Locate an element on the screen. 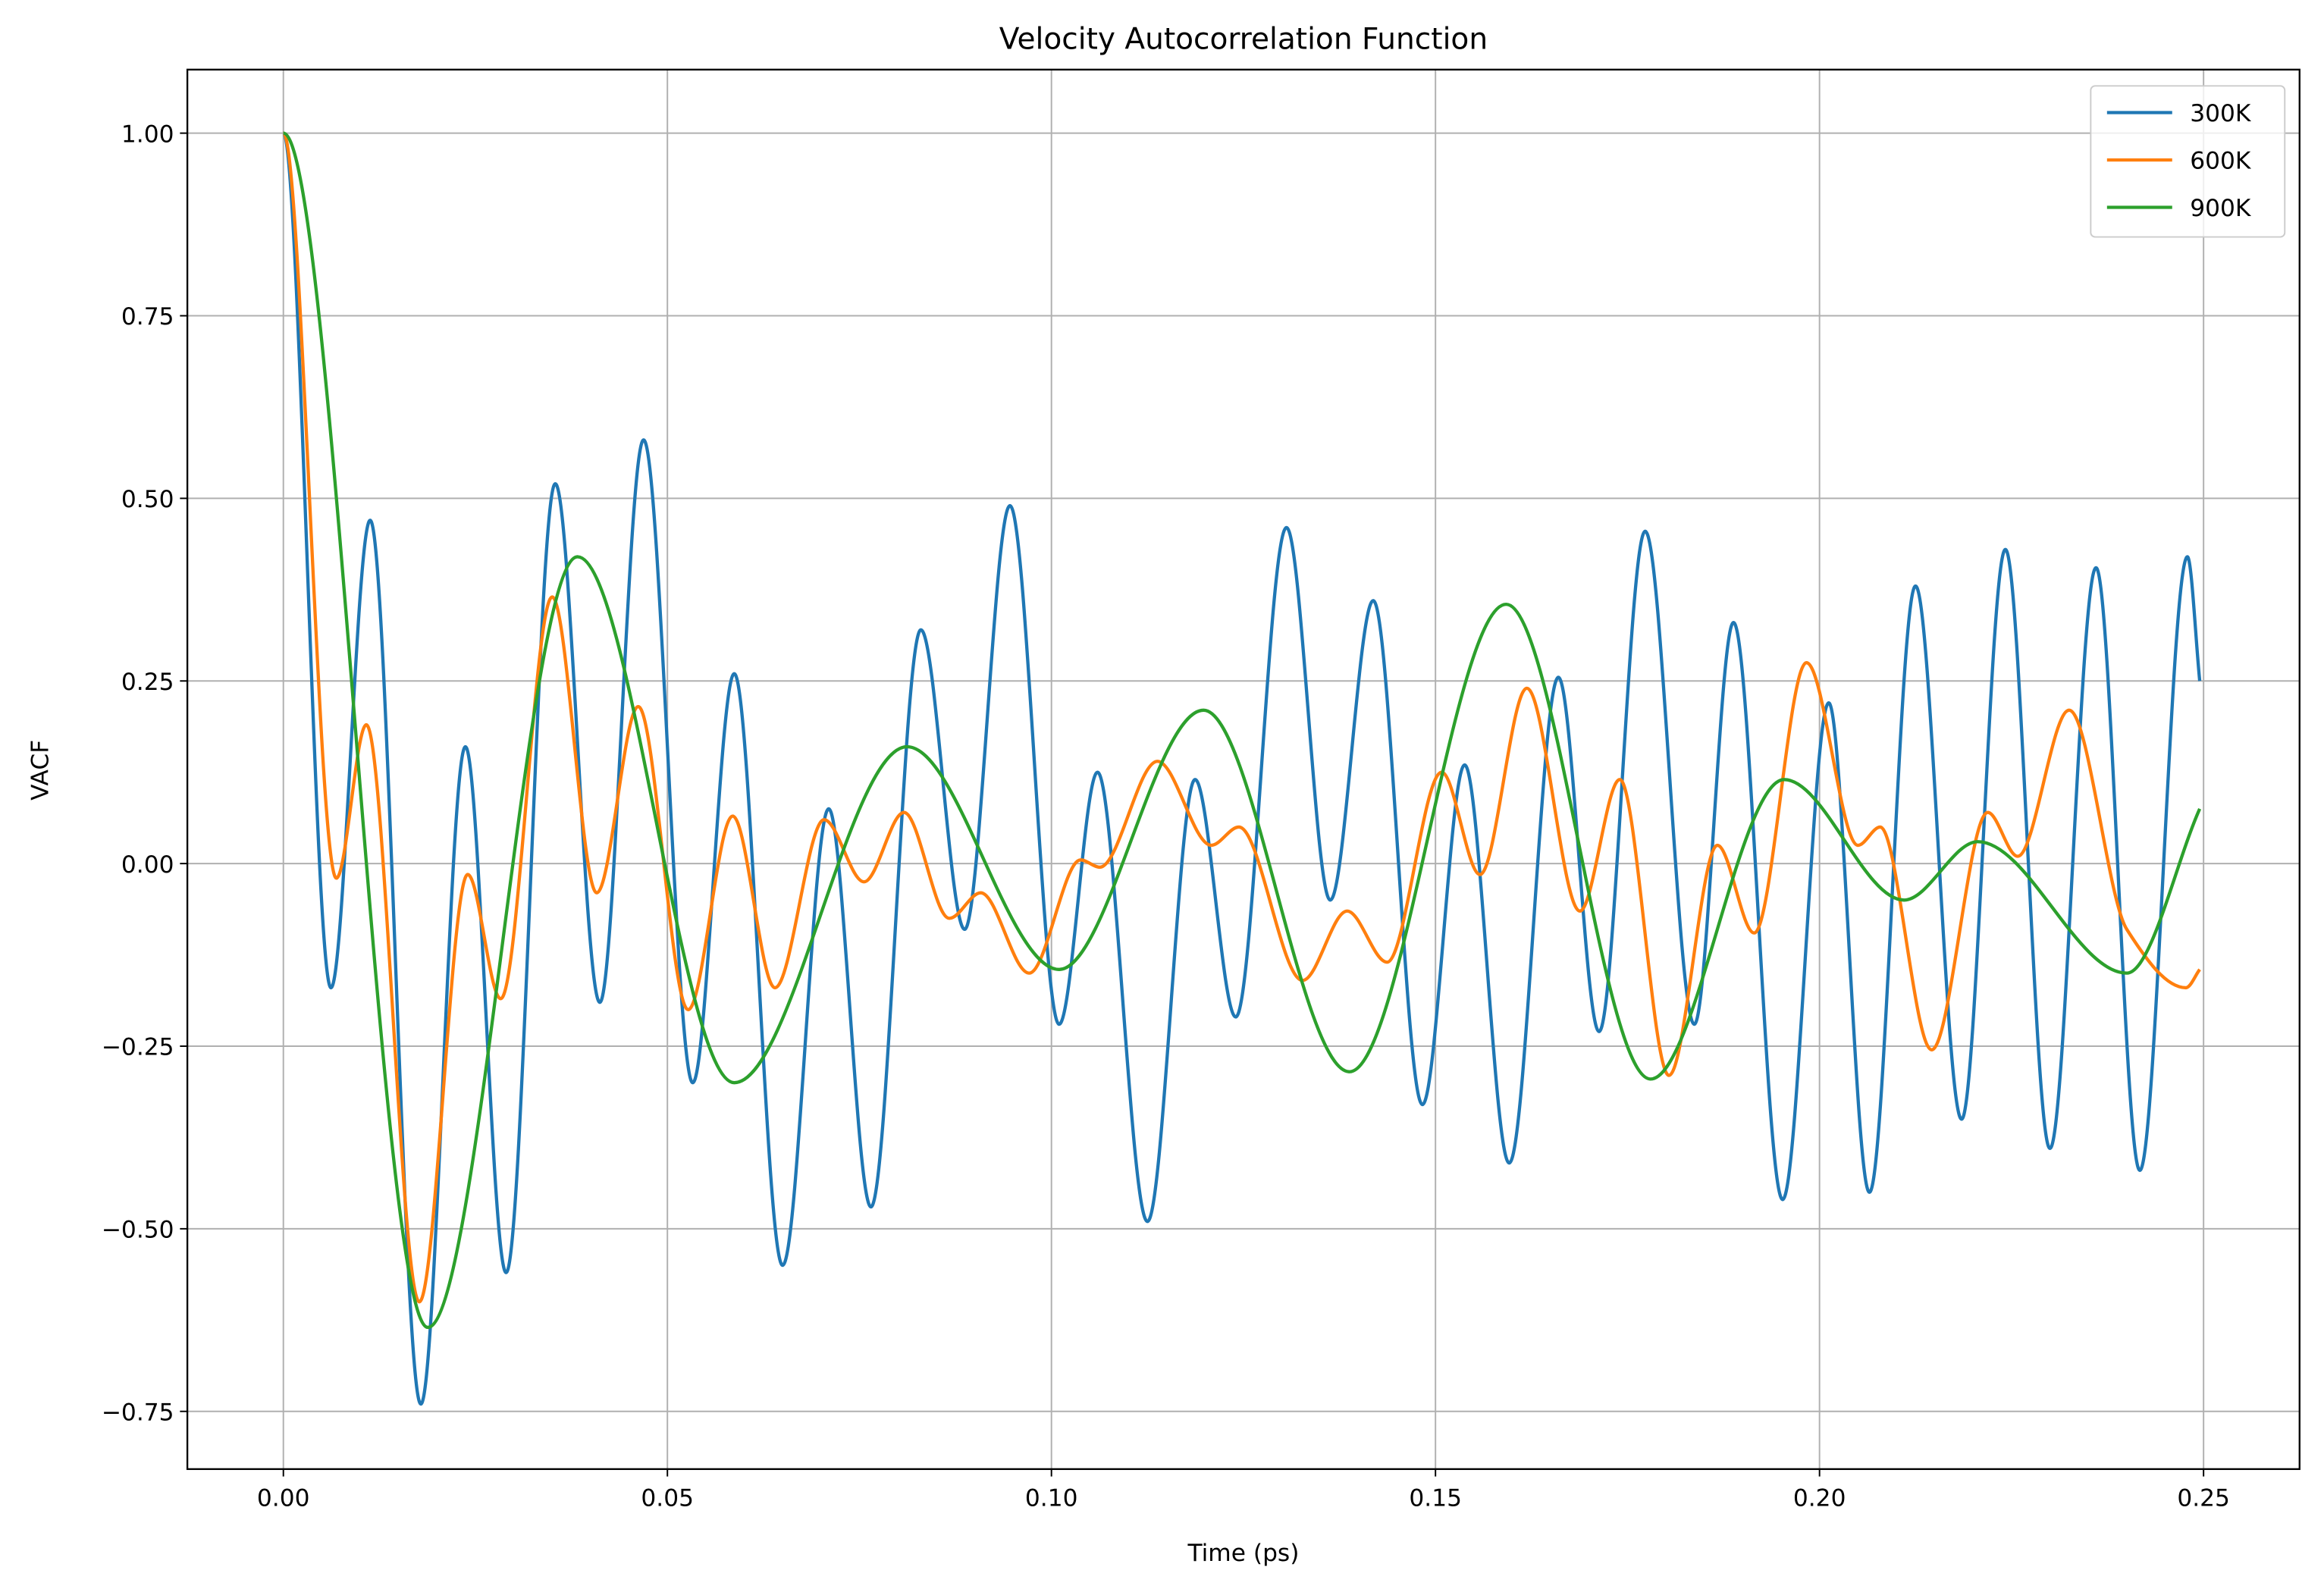  y-tick-label: −0.75 is located at coordinates (138, 1412).